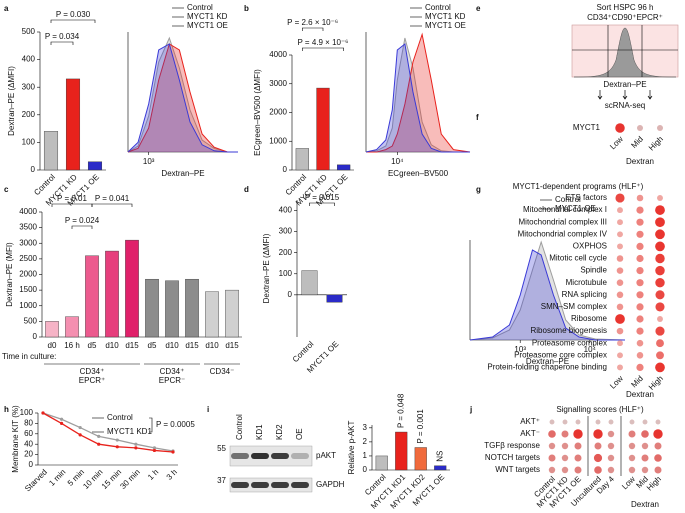  I want to click on x-tick-label: d10, so click(172, 345).